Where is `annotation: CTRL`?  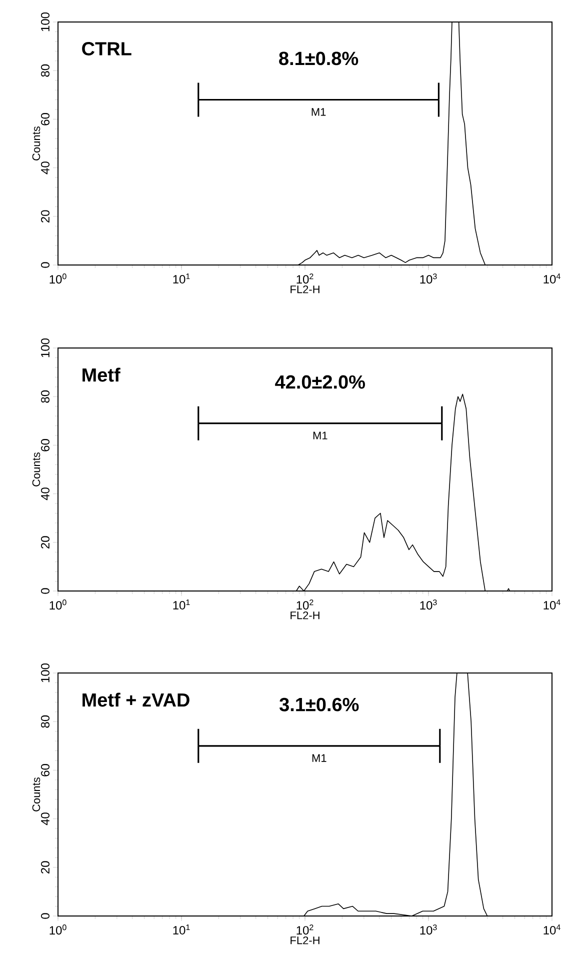
annotation: CTRL is located at coordinates (107, 49).